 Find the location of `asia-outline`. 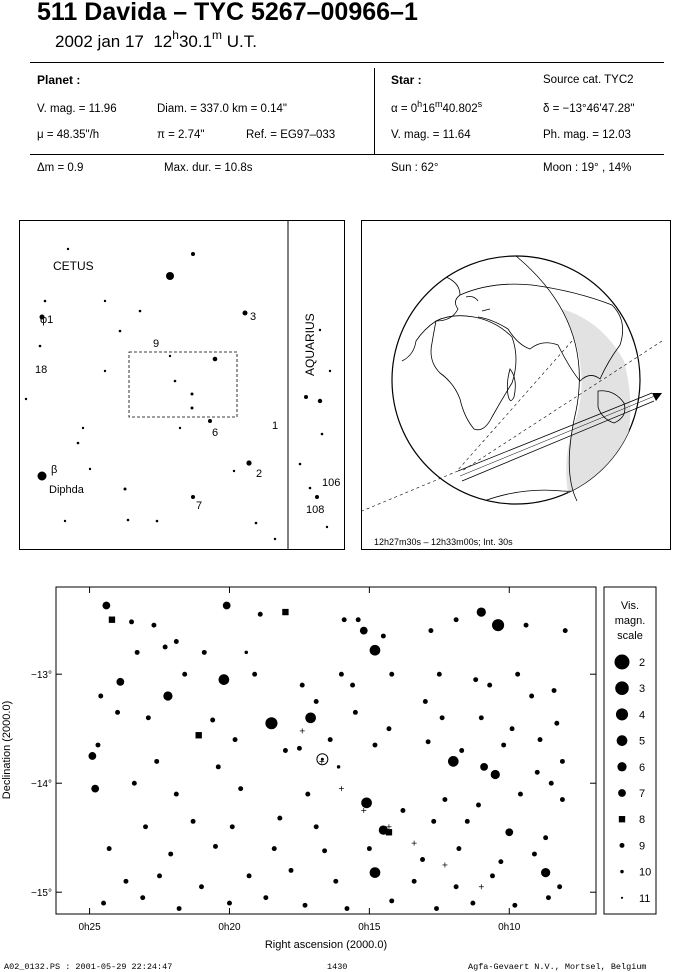

asia-outline is located at coordinates (541, 332).